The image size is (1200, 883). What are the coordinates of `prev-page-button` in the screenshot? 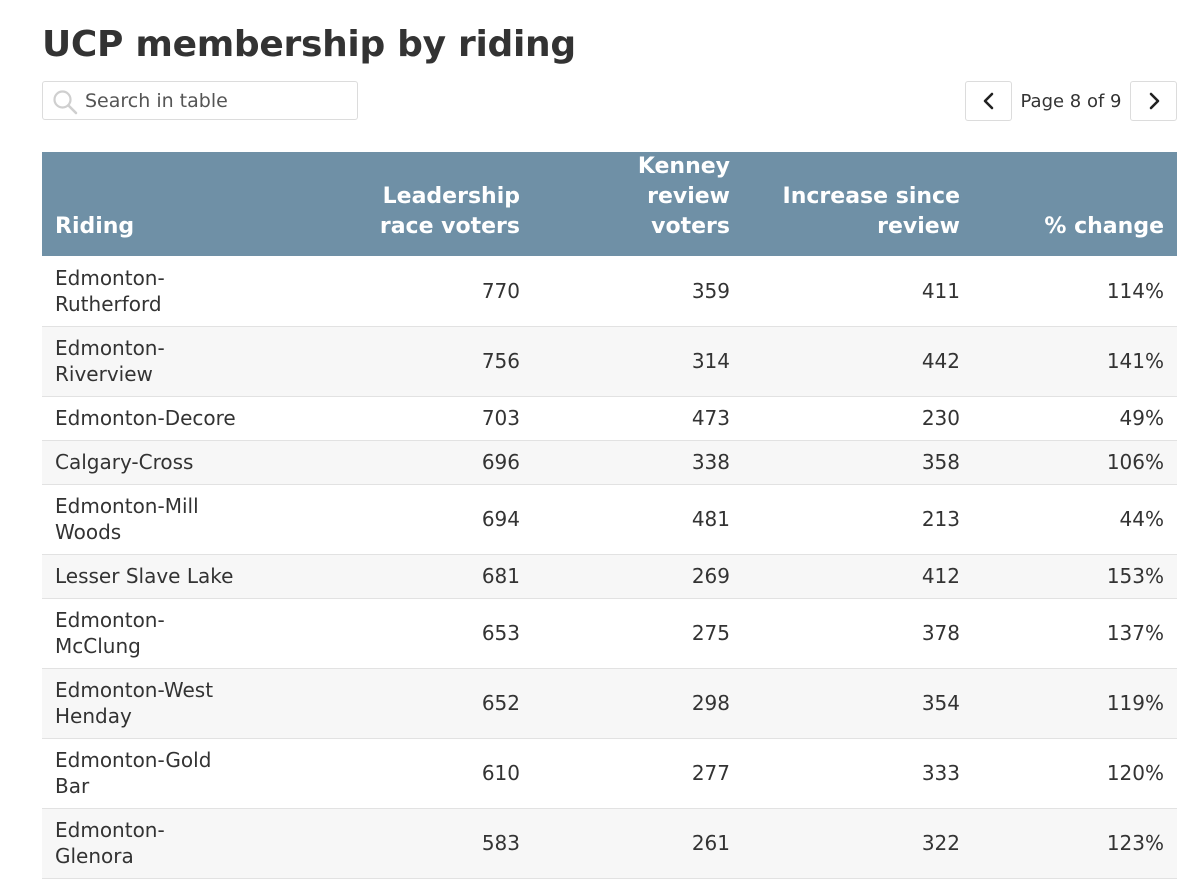 It's located at (988, 101).